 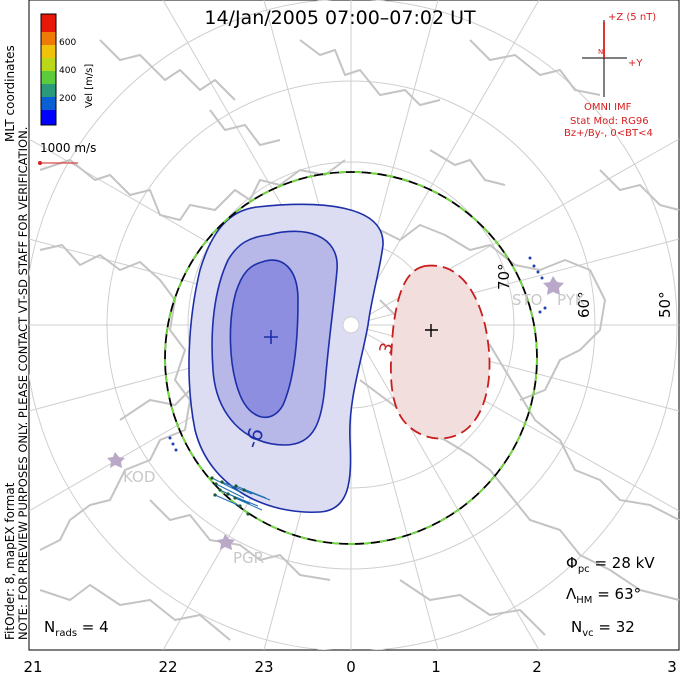 I want to click on positive-convection-cell, so click(x=440, y=352).